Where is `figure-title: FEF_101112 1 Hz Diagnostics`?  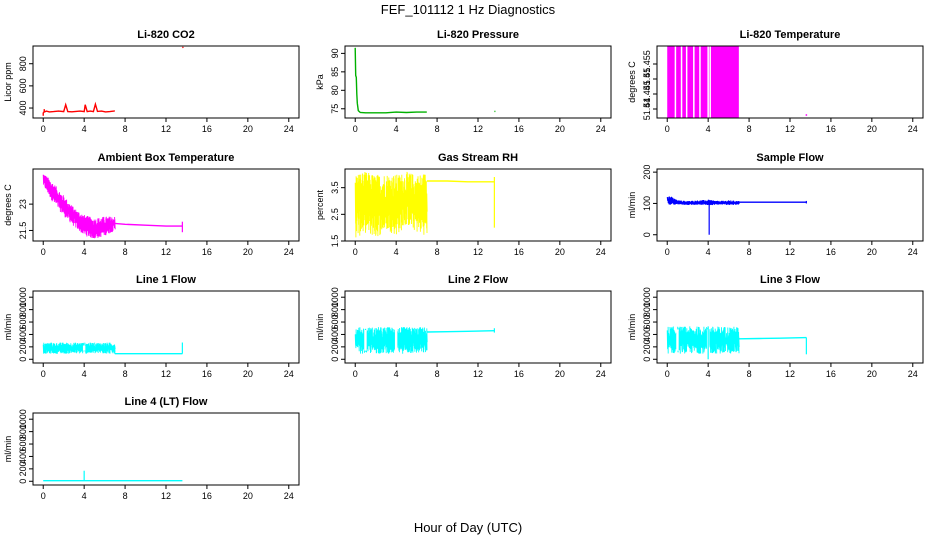
figure-title: FEF_101112 1 Hz Diagnostics is located at coordinates (468, 9).